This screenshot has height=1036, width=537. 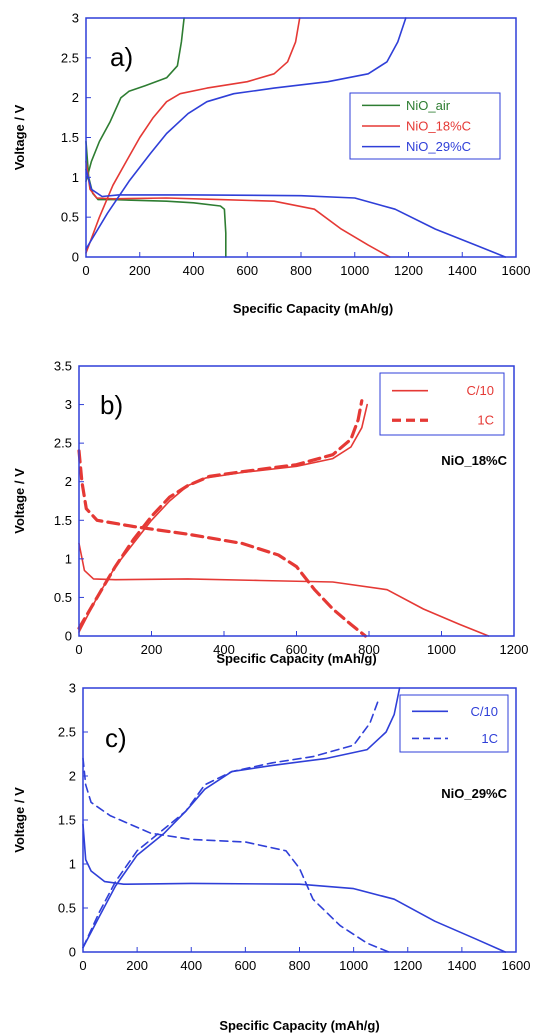 I want to click on legend-label: NiO_29%C, so click(x=438, y=146).